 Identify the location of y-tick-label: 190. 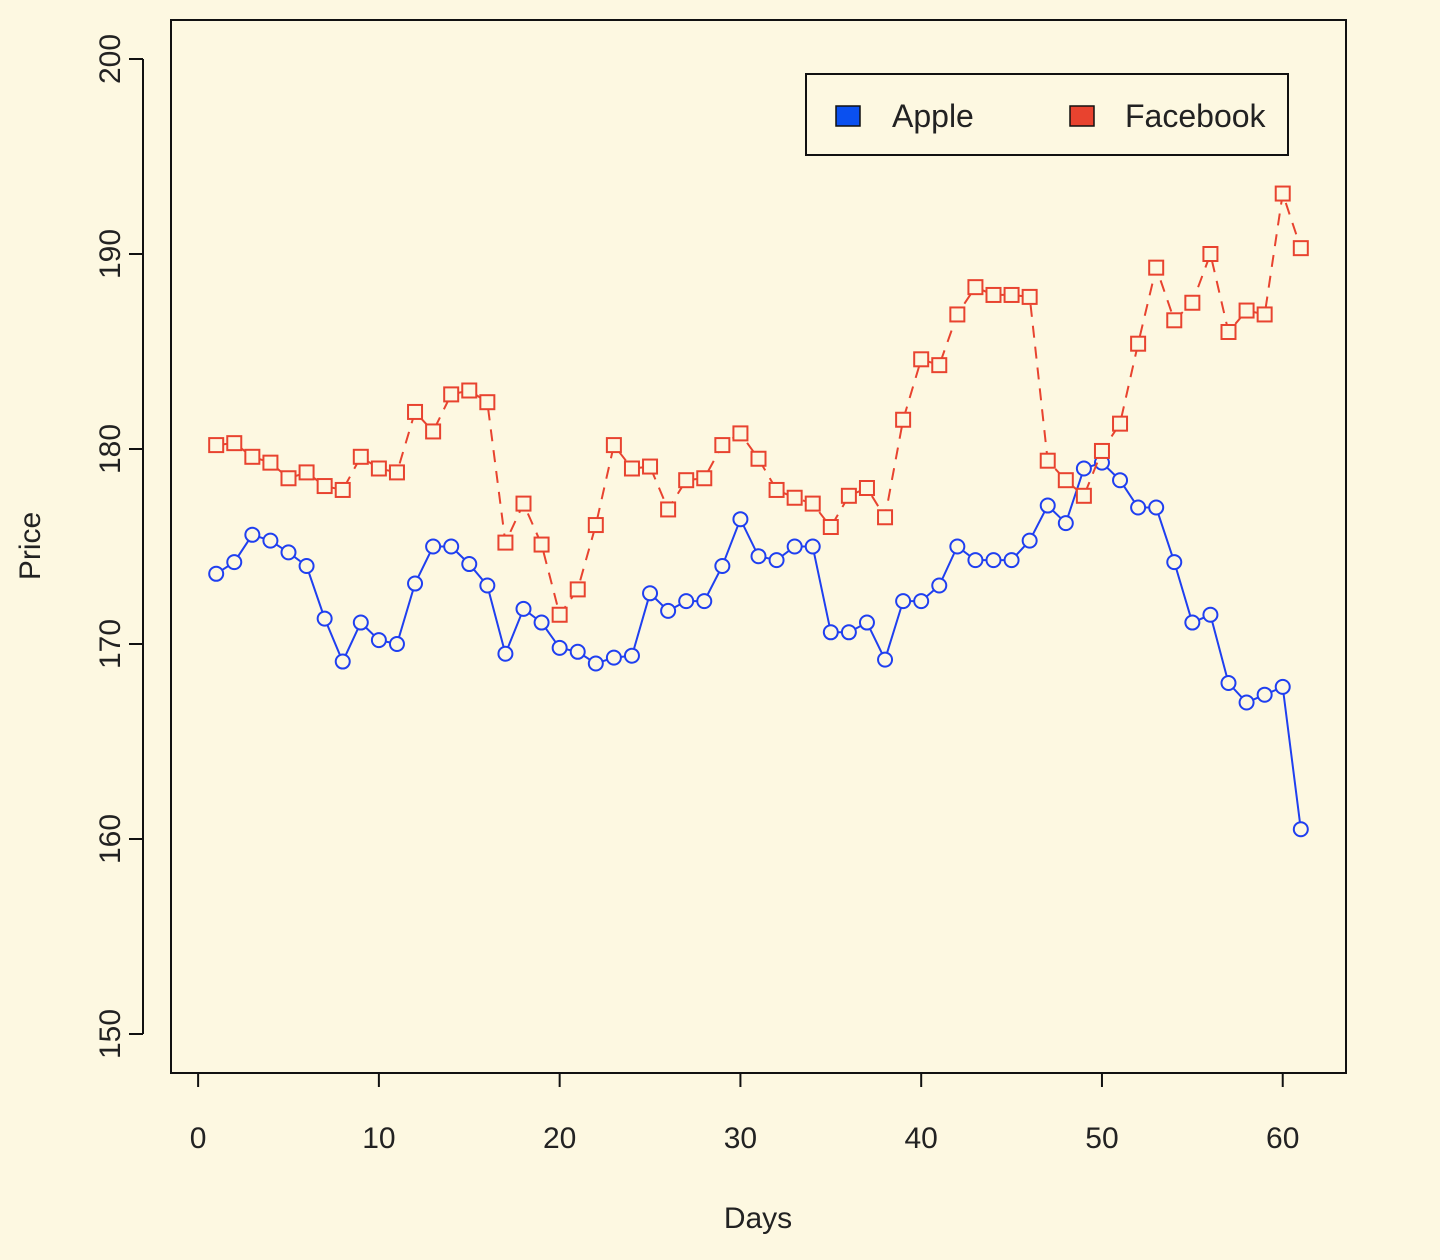
(110, 254).